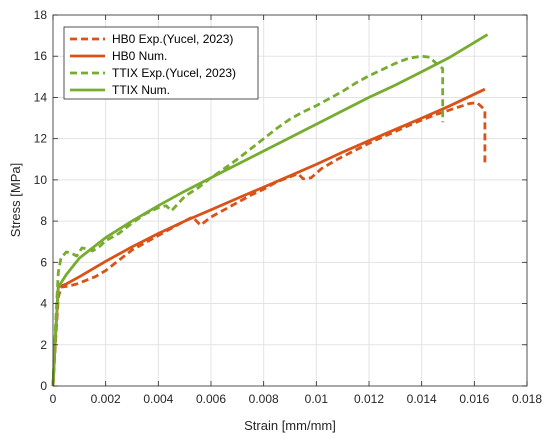 Image resolution: width=550 pixels, height=442 pixels. Describe the element at coordinates (317, 399) in the screenshot. I see `x-tick-label: 0.01` at that location.